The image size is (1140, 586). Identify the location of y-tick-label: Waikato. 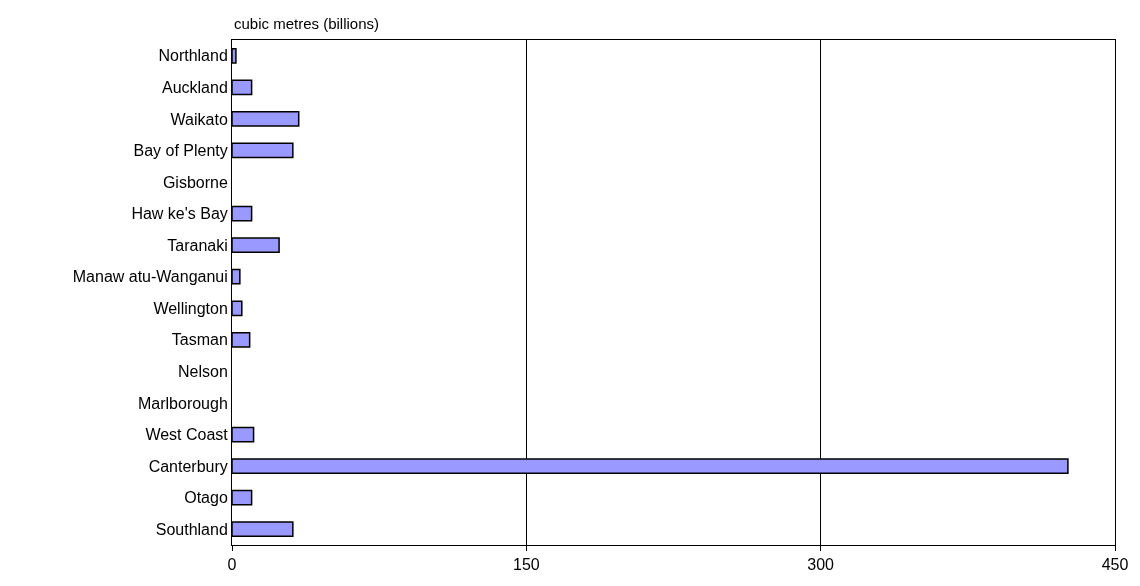
(199, 119).